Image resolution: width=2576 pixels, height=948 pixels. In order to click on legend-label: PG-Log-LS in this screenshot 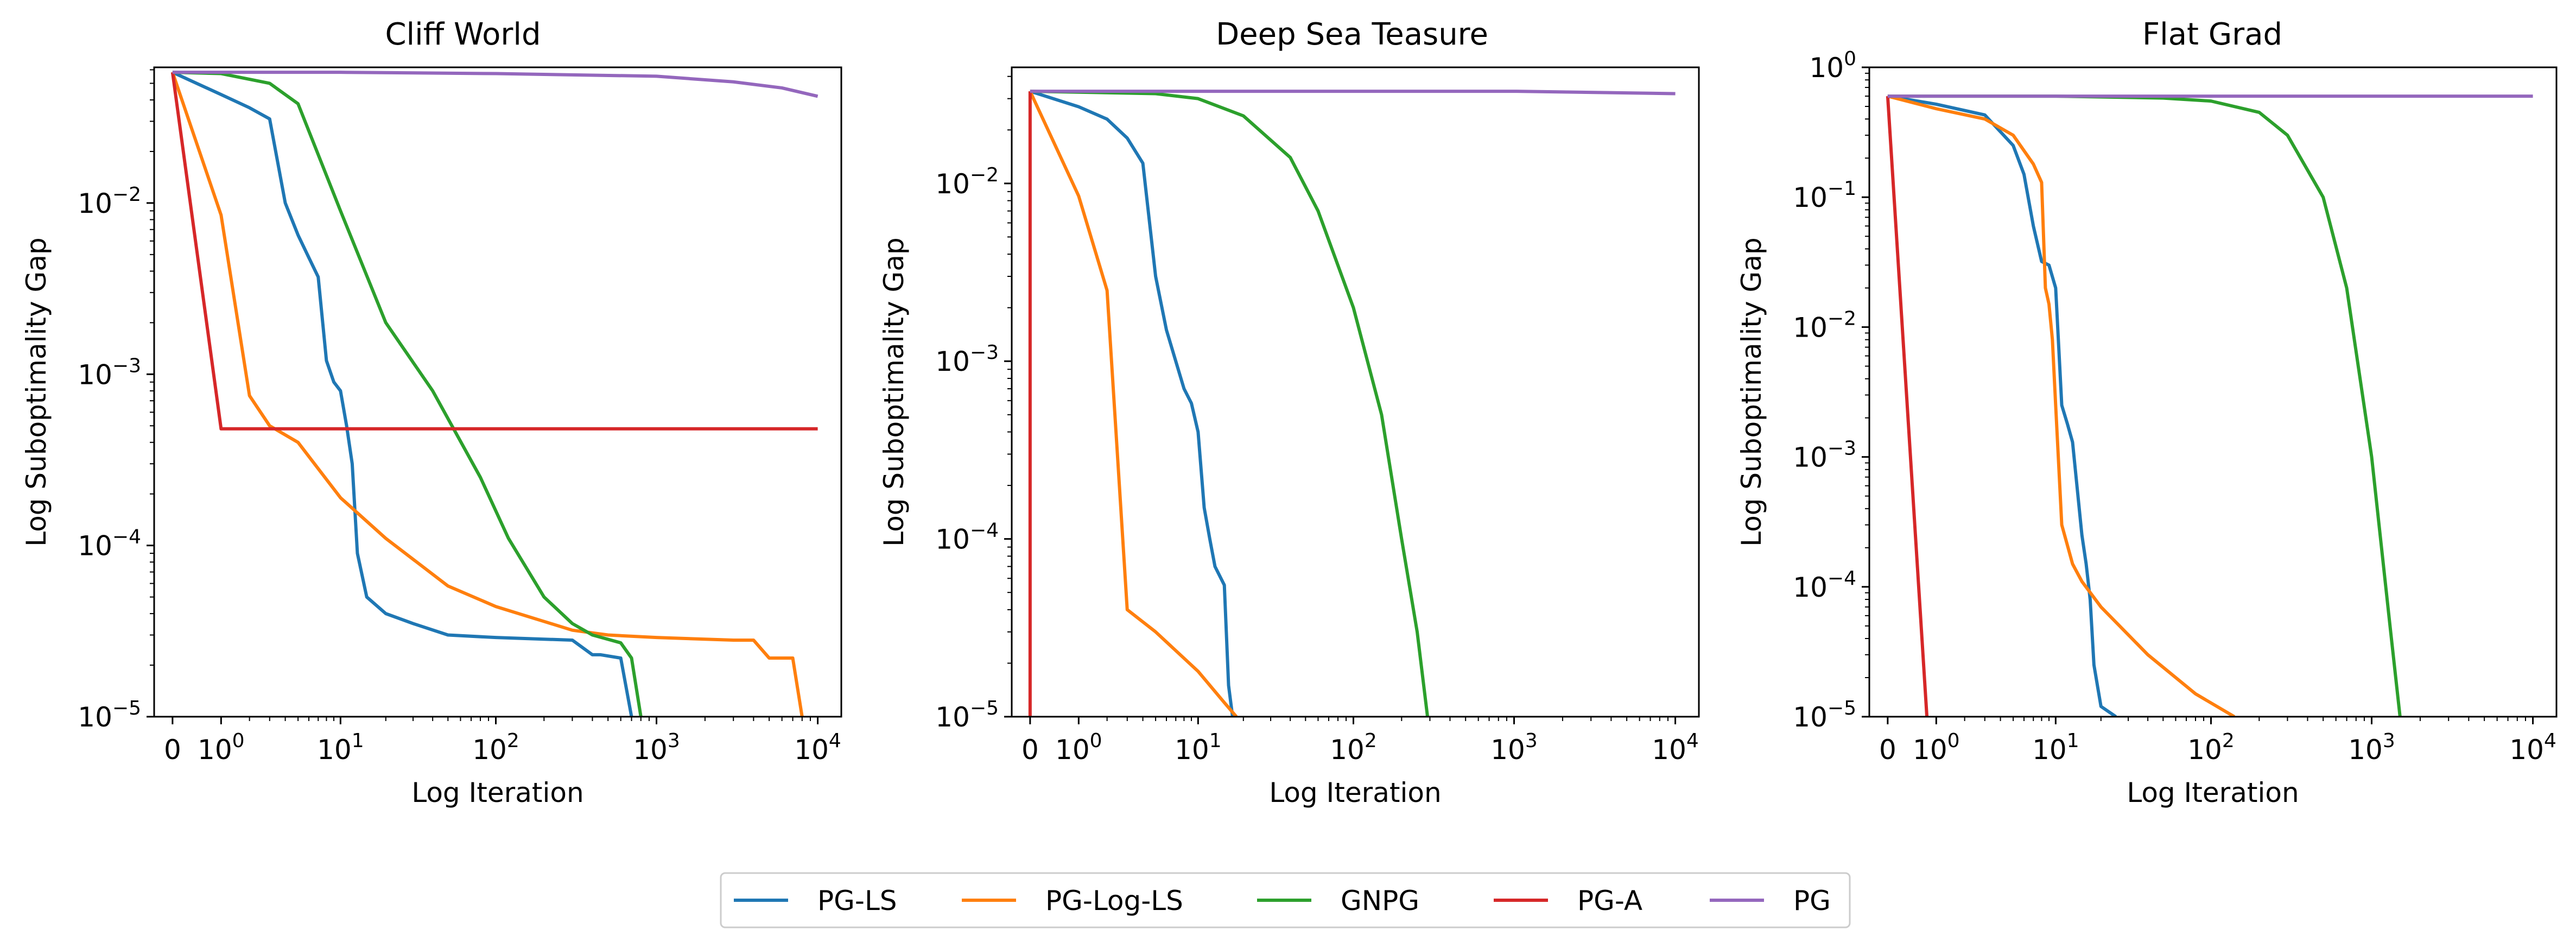, I will do `click(1114, 901)`.